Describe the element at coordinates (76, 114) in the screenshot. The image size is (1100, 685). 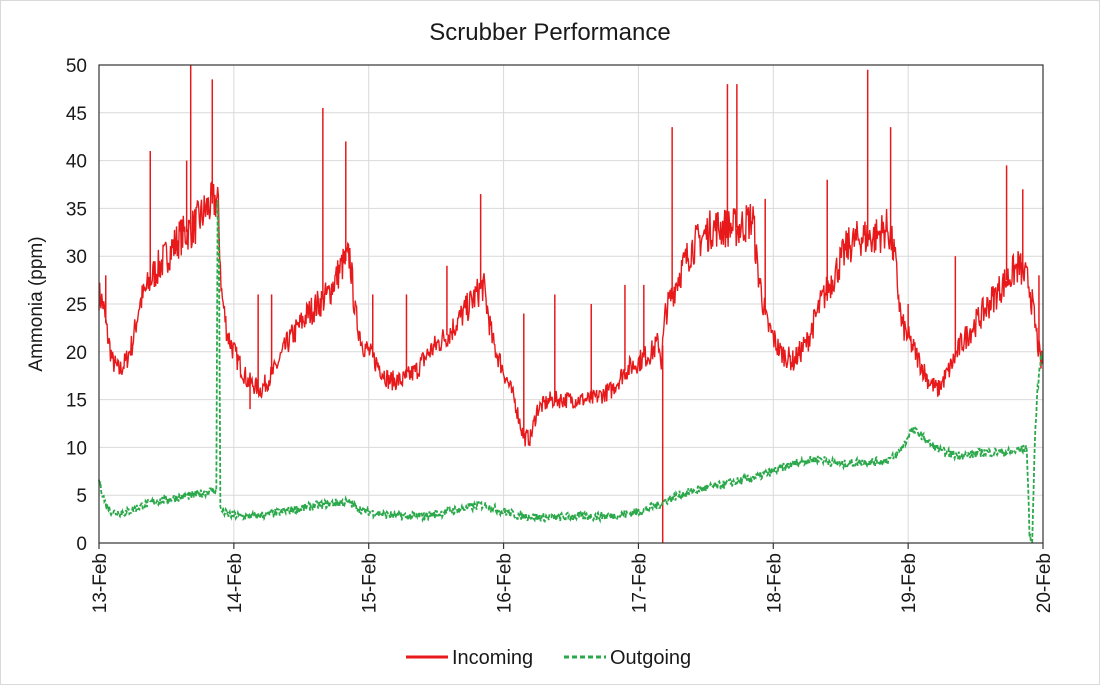
I see `y-tick-label: 45` at that location.